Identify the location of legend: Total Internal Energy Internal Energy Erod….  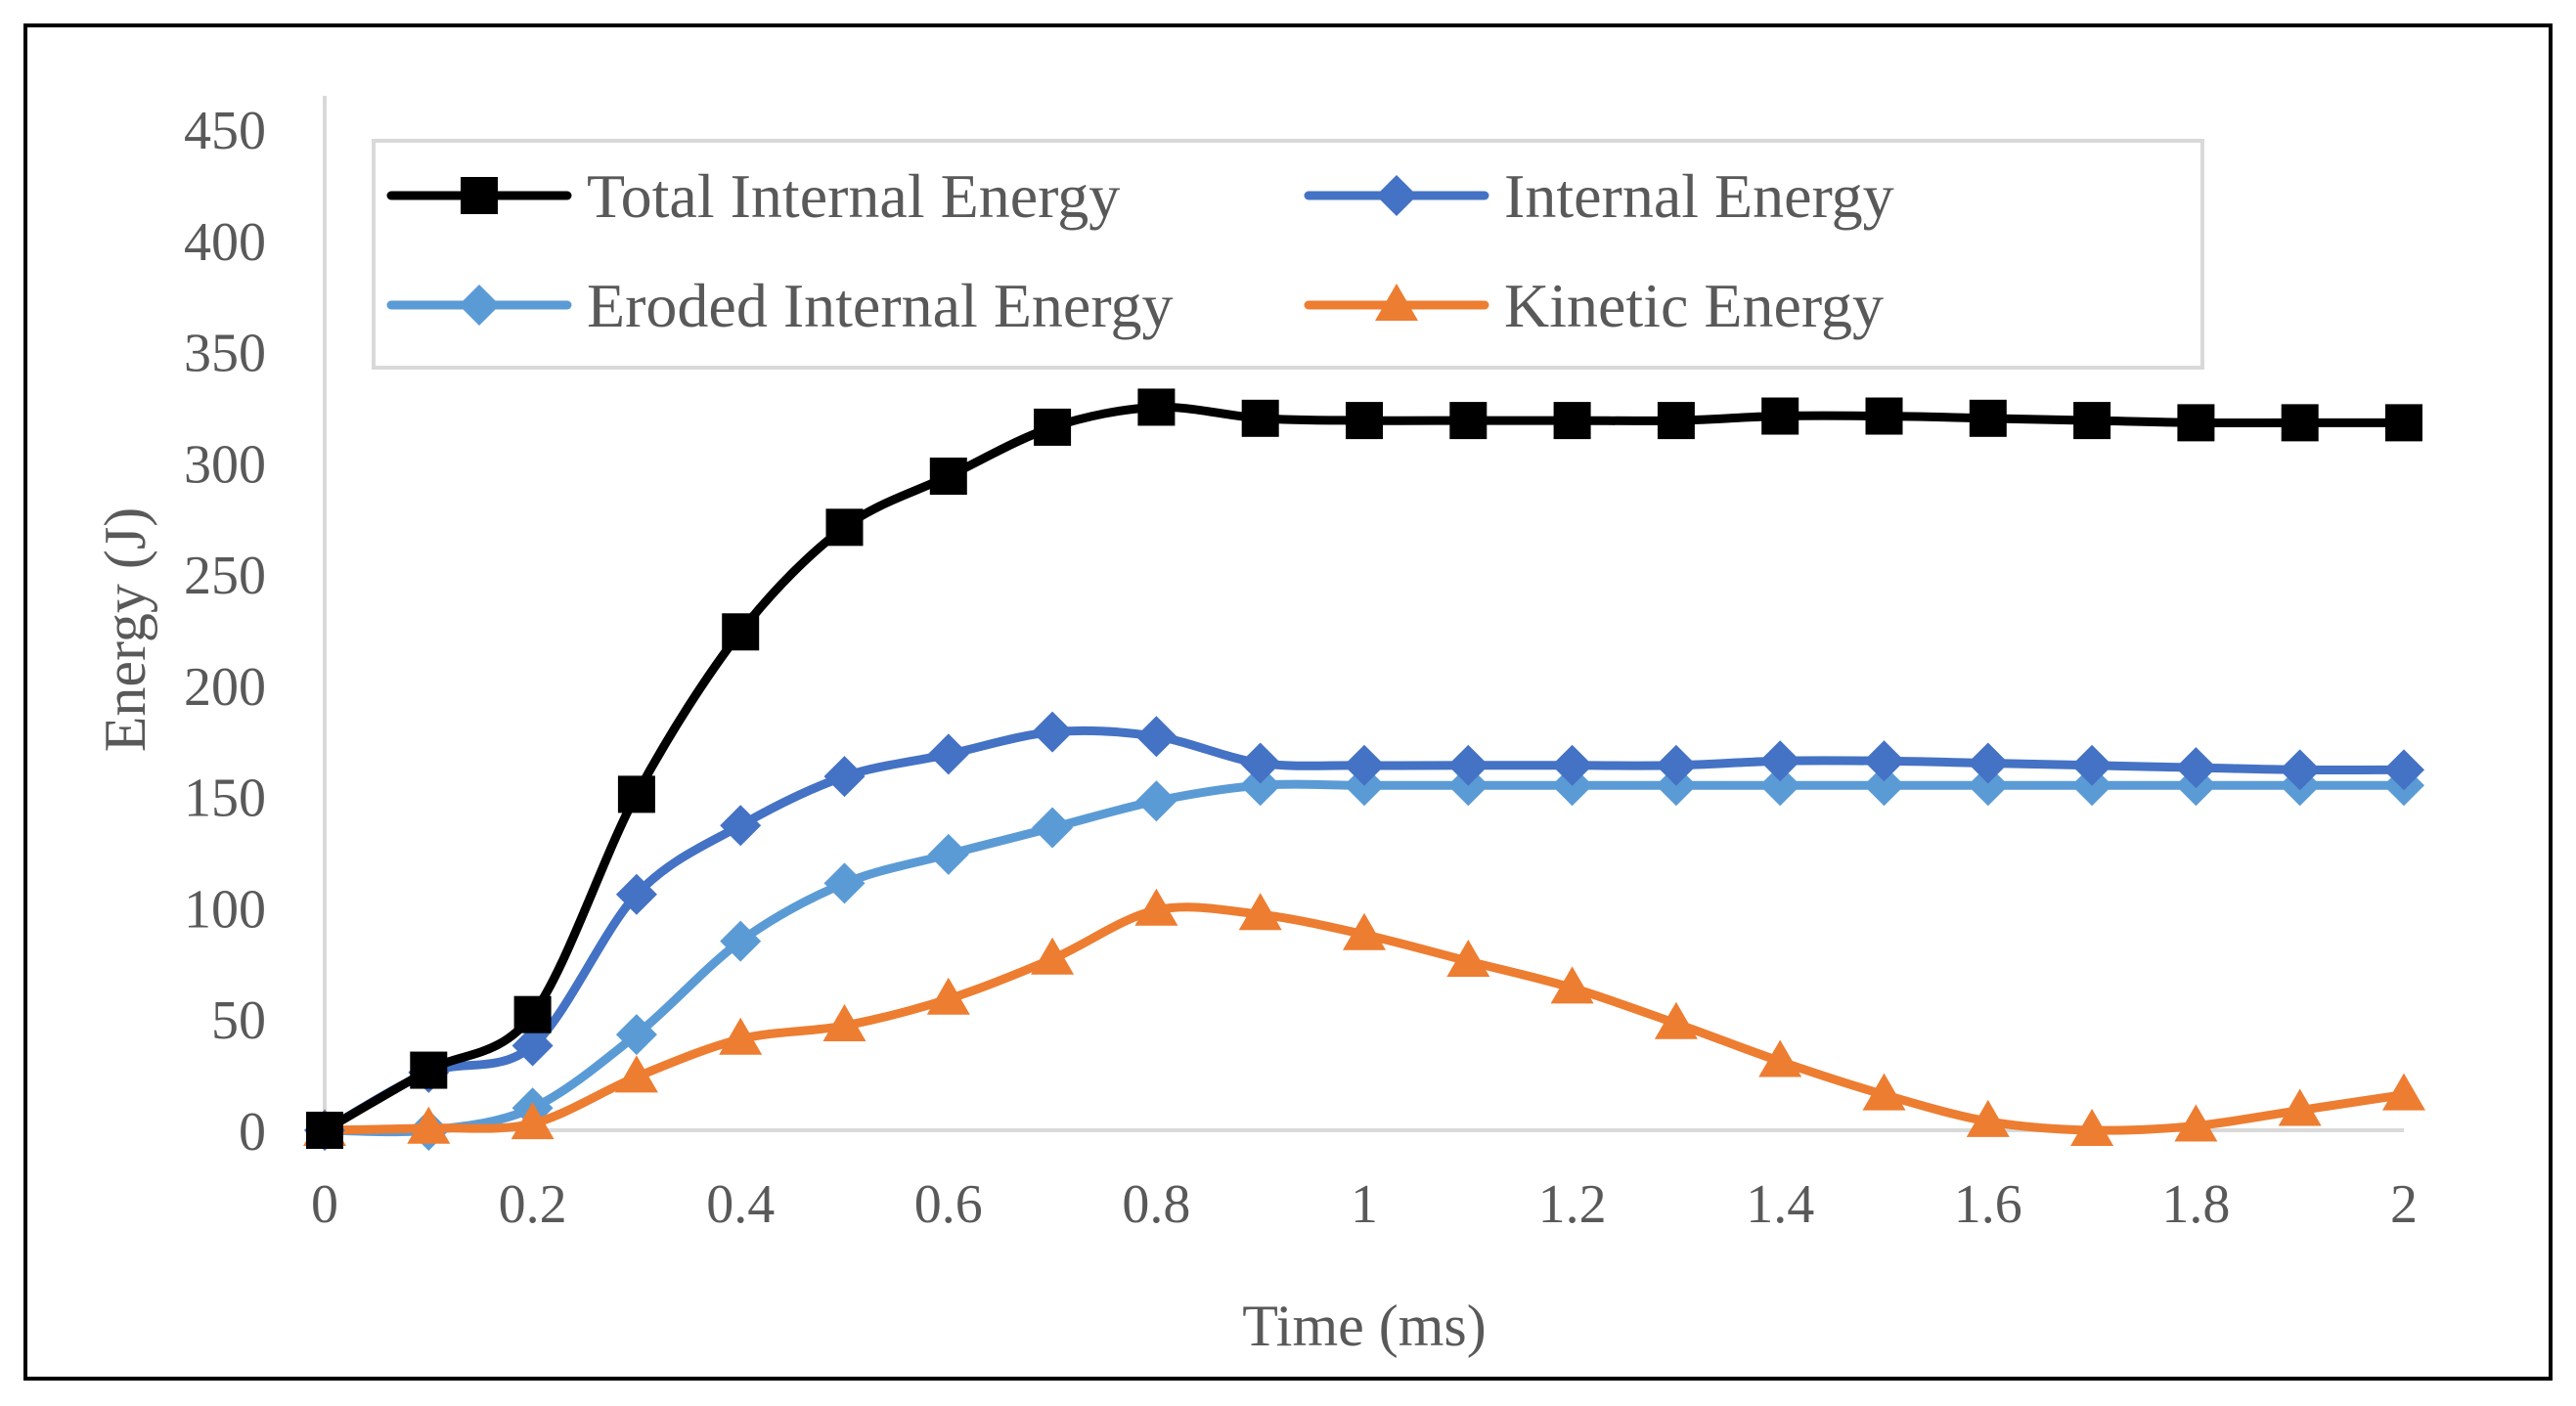
(1288, 255).